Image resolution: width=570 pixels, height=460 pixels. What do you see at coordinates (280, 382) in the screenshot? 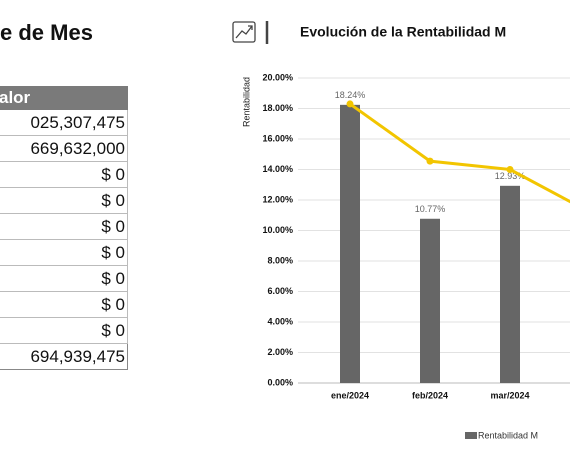
I see `y-tick-label: 0.00%` at bounding box center [280, 382].